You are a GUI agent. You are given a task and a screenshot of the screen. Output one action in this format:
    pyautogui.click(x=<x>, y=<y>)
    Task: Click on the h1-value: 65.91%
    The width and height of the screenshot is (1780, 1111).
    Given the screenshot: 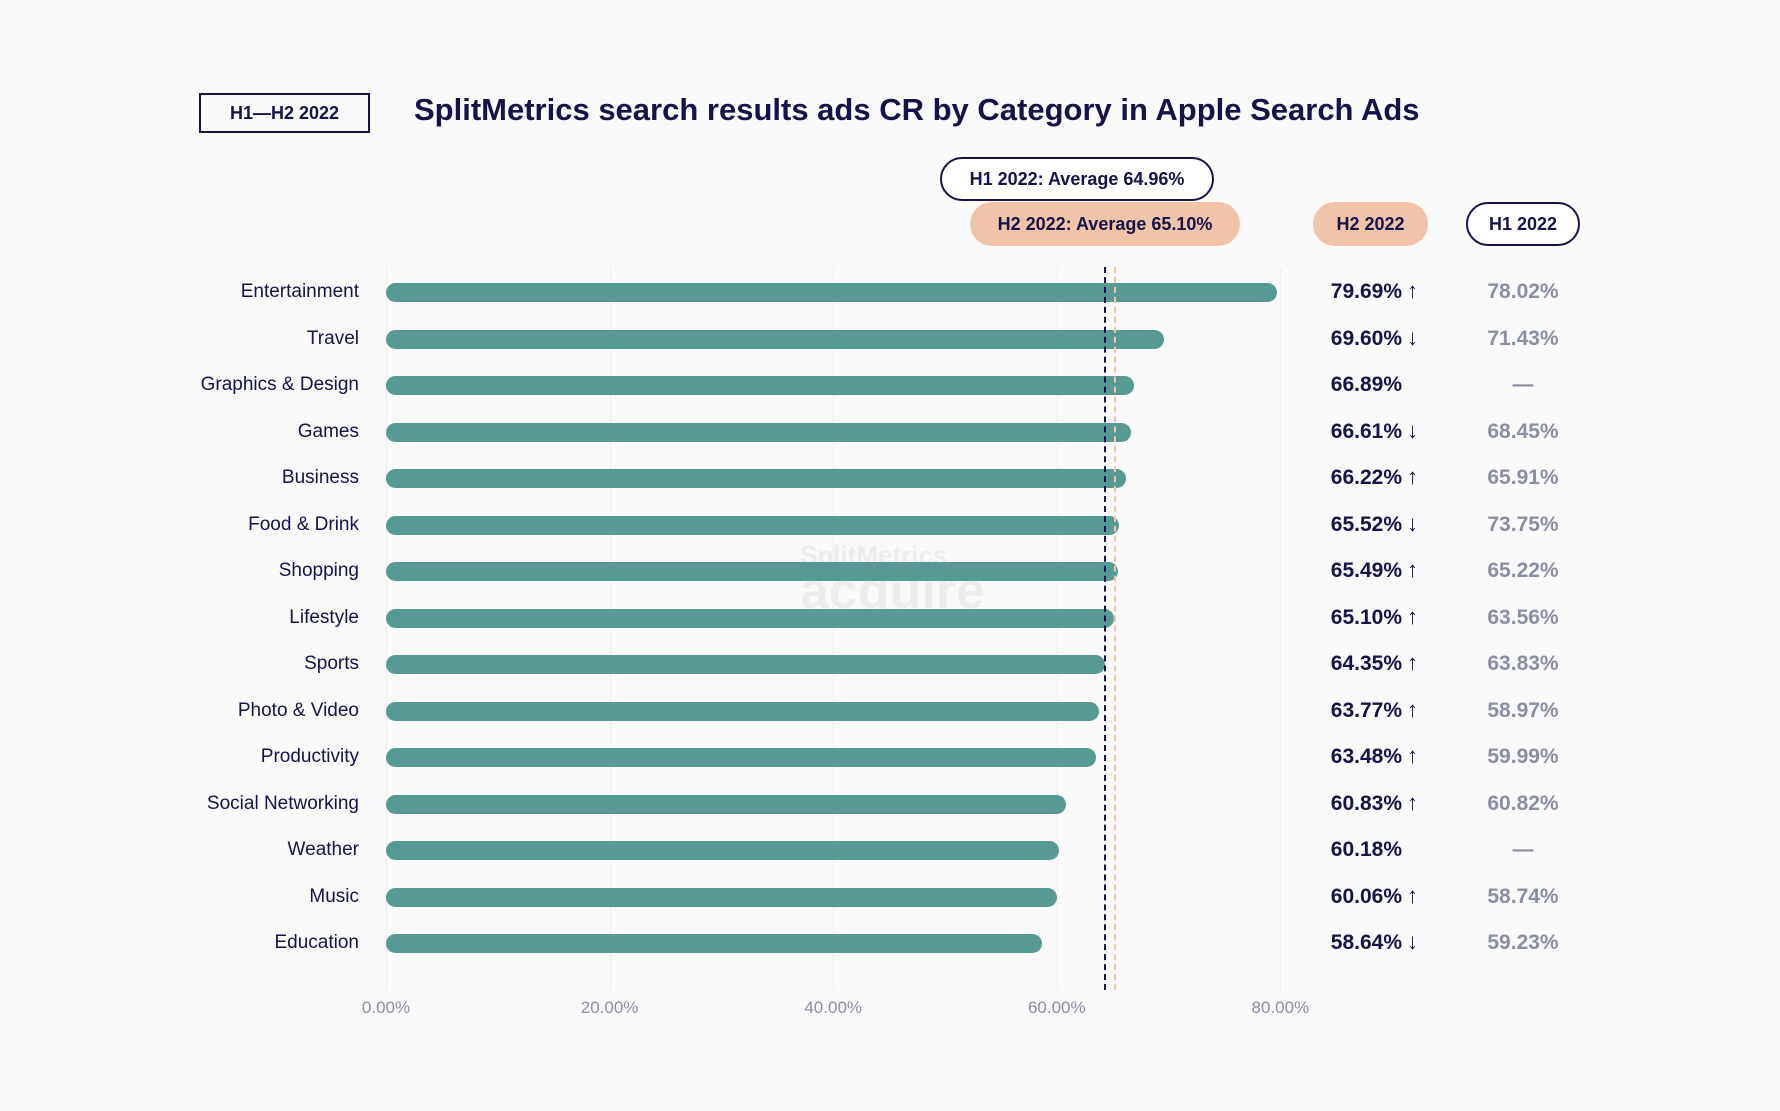 What is the action you would take?
    pyautogui.click(x=1523, y=477)
    